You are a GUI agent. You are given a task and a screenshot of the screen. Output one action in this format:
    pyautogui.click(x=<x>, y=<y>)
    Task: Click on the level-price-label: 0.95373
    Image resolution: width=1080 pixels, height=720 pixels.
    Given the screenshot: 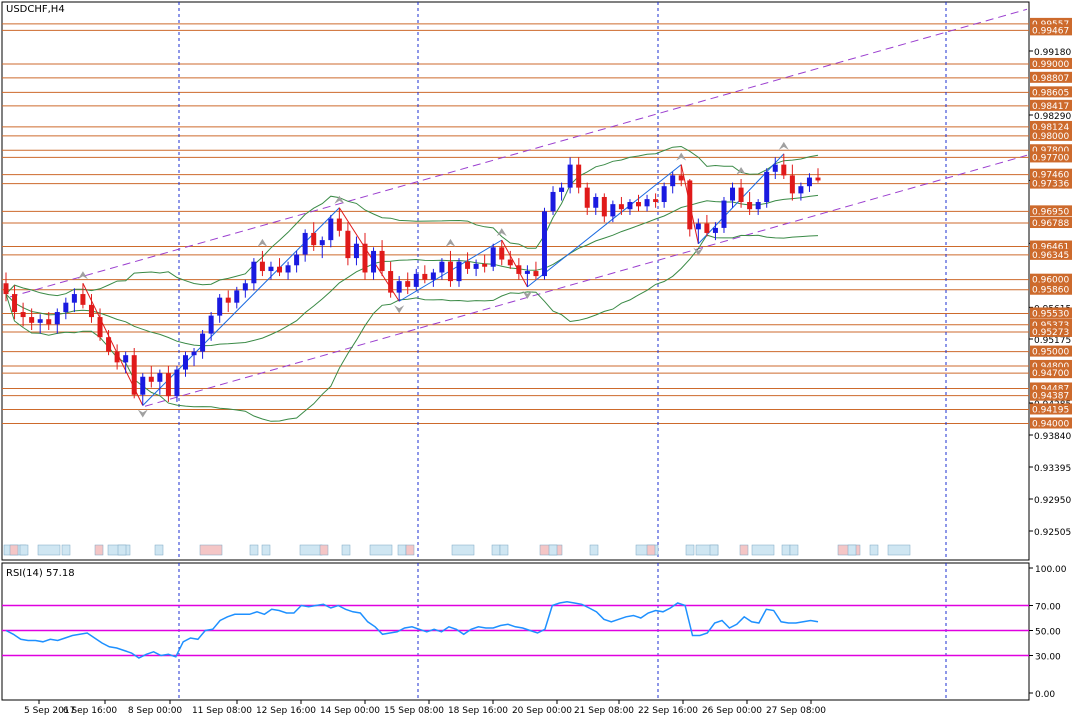 What is the action you would take?
    pyautogui.click(x=1050, y=326)
    